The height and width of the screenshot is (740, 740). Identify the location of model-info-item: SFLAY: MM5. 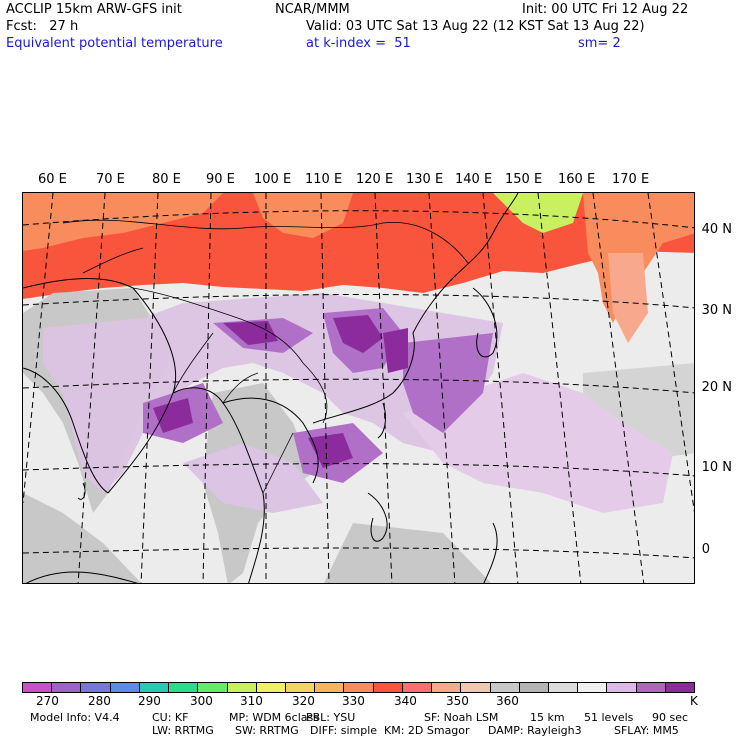
(646, 730).